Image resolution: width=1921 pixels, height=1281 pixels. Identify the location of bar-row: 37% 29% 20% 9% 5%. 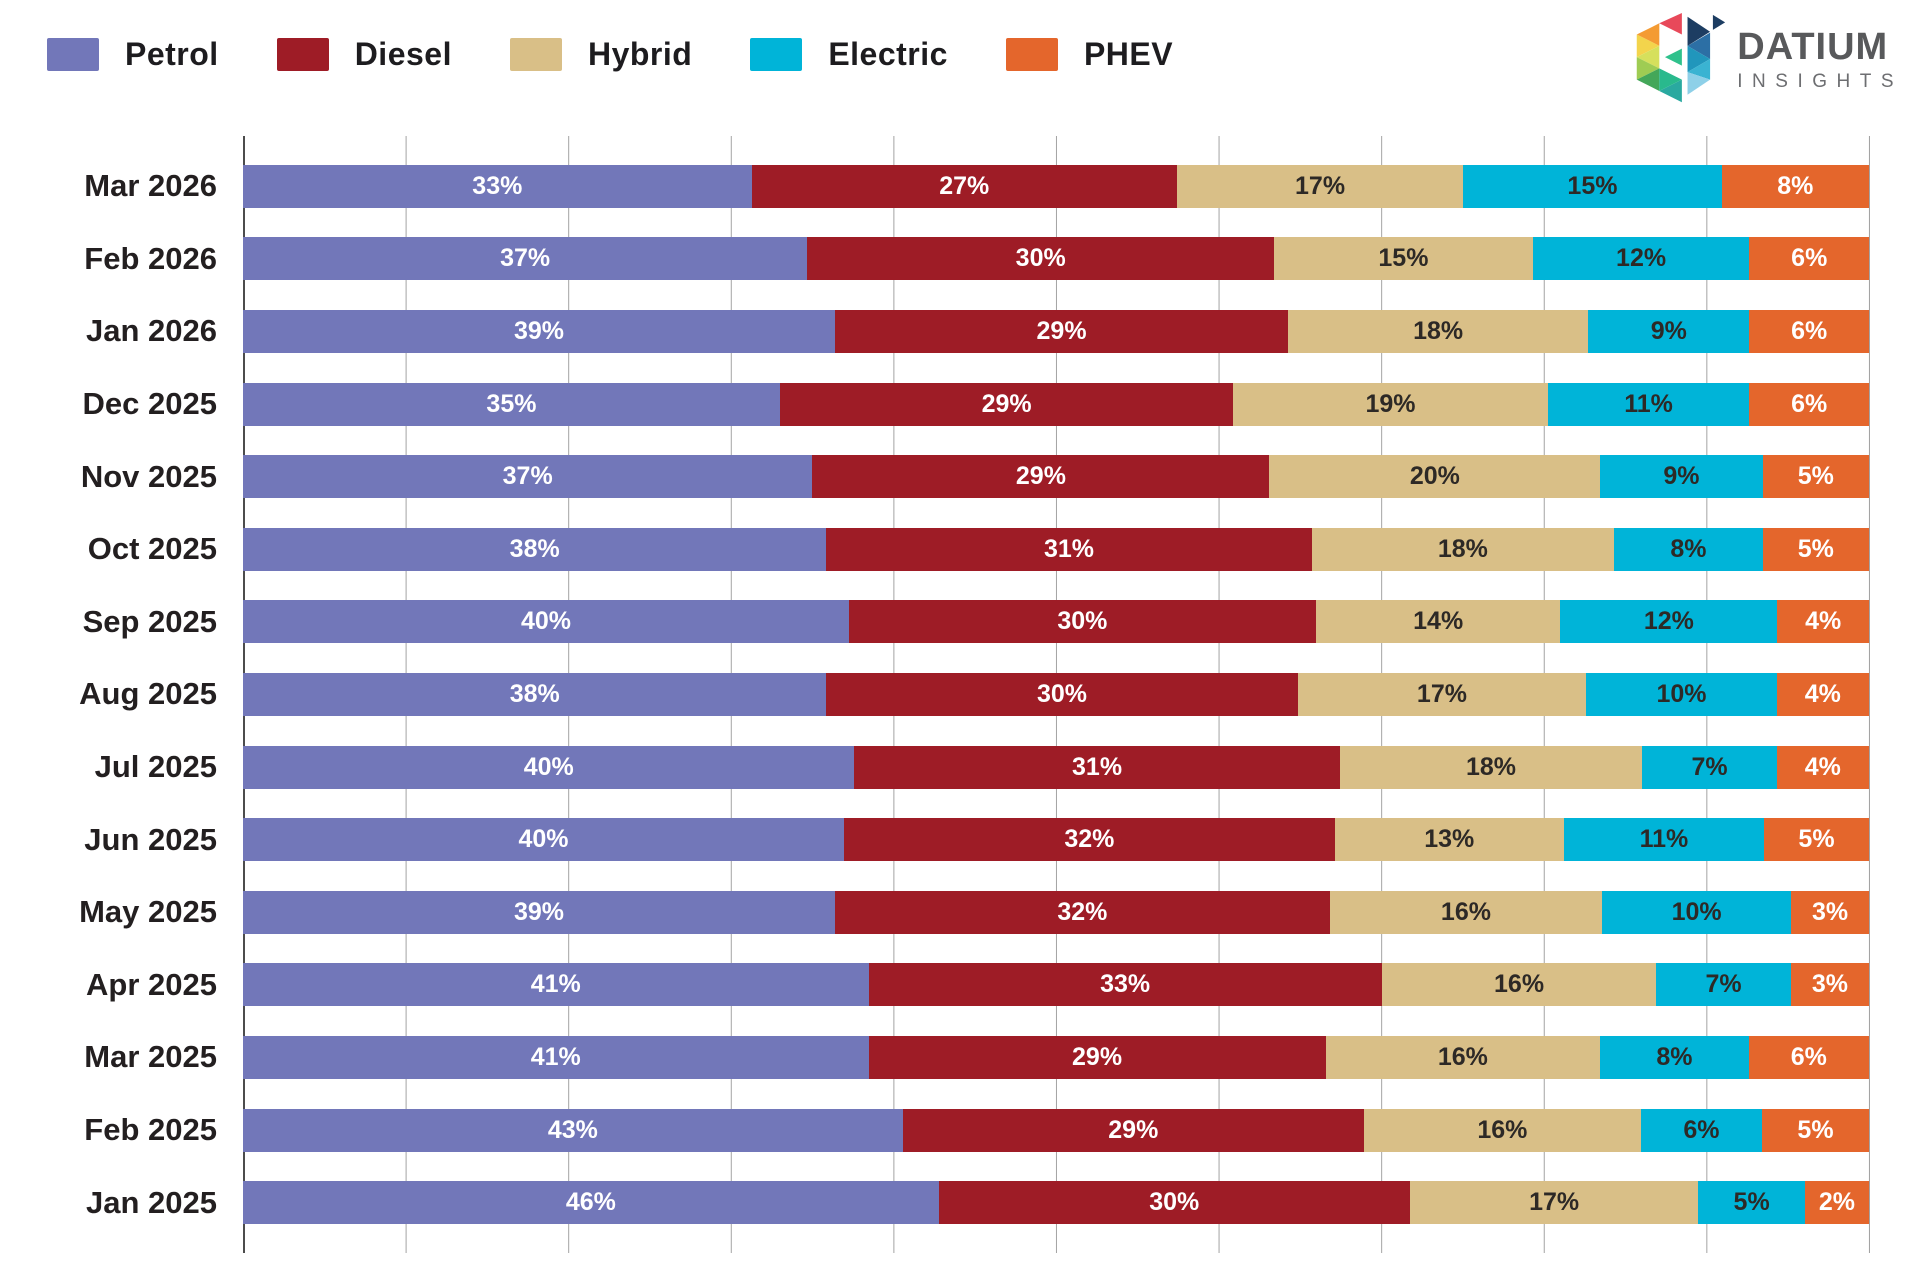
(1056, 476).